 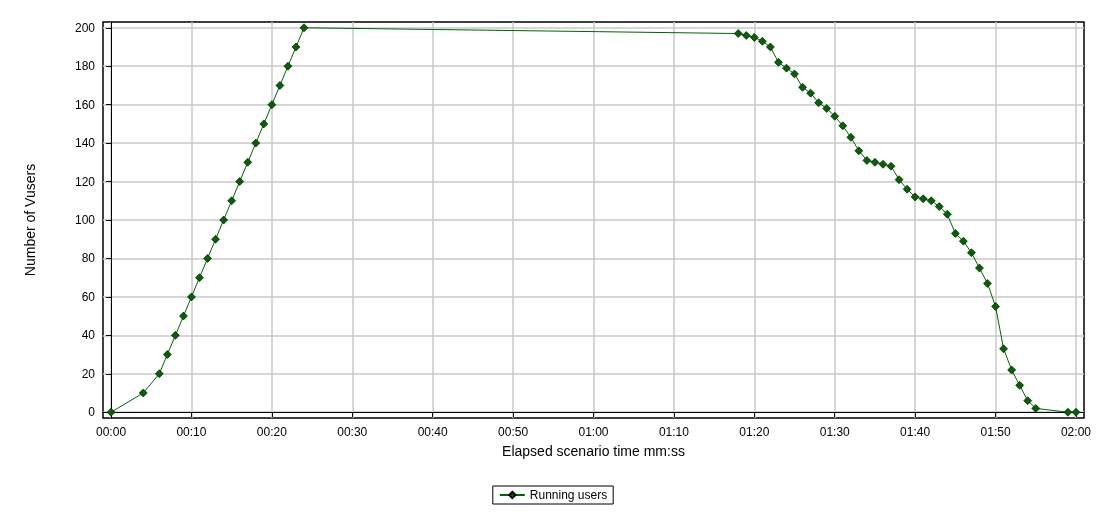 I want to click on x-tick-label: 01:30, so click(x=835, y=432).